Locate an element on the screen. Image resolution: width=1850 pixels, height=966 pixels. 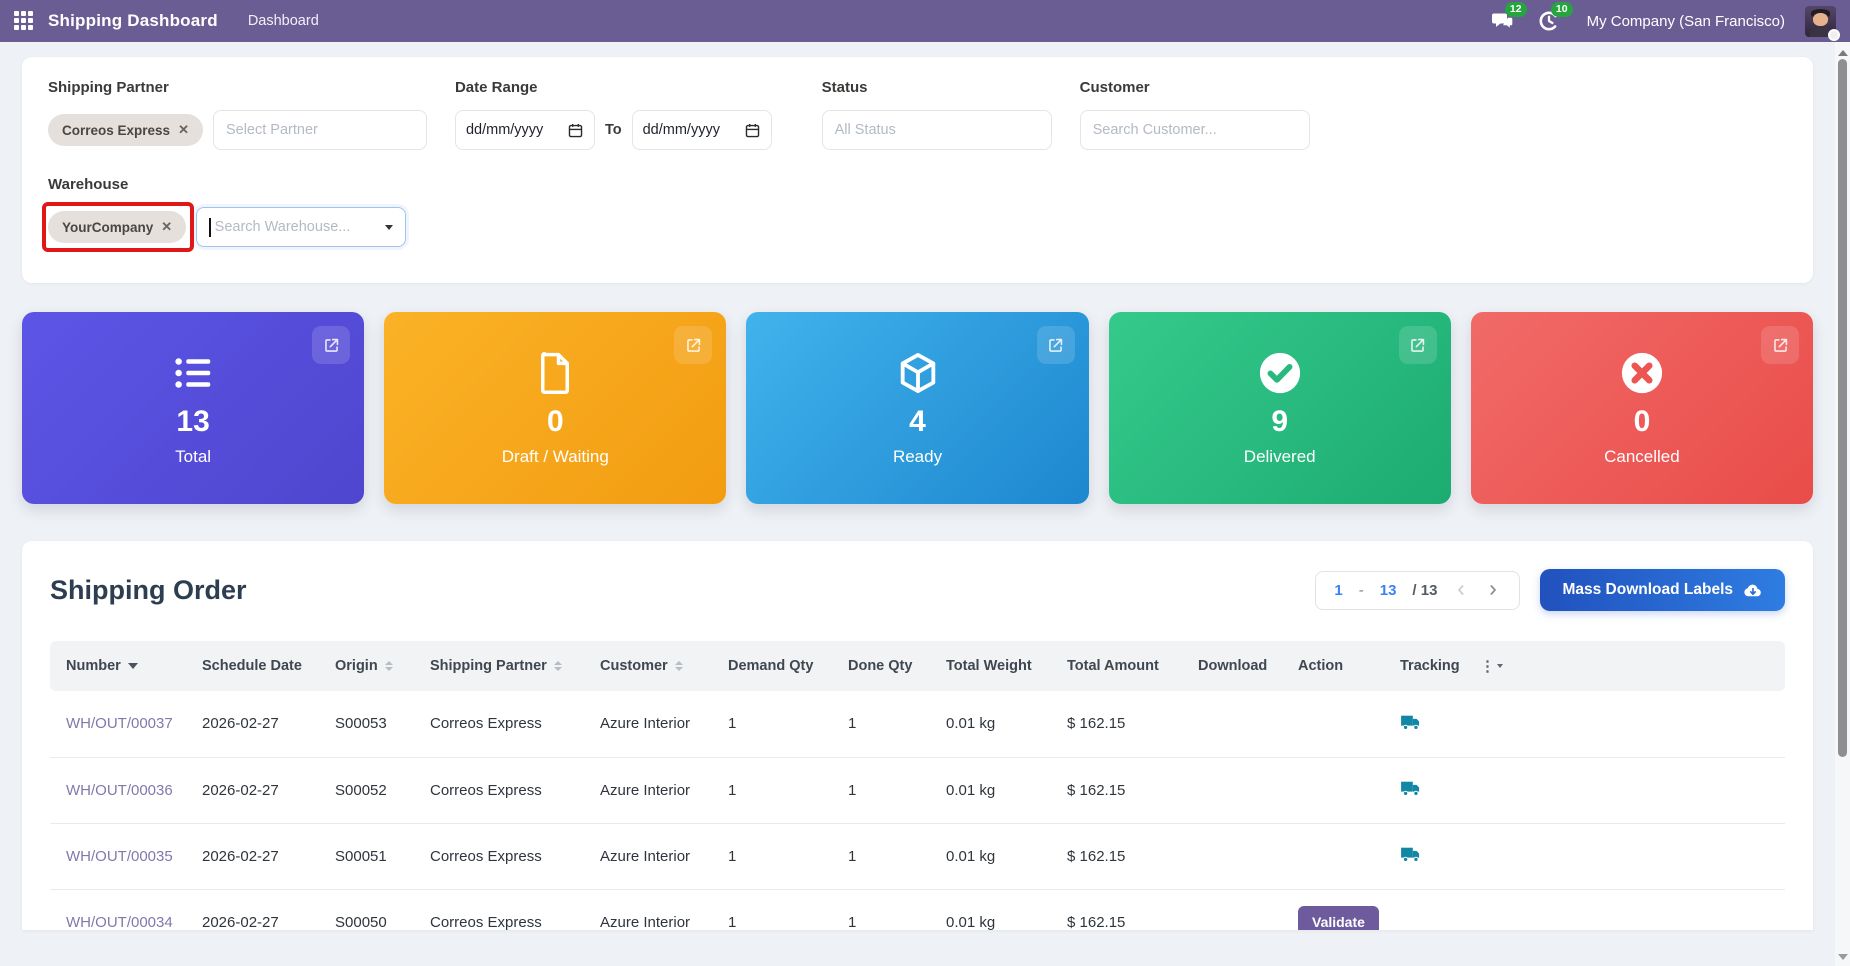
action-cell: Validate is located at coordinates (1333, 909).